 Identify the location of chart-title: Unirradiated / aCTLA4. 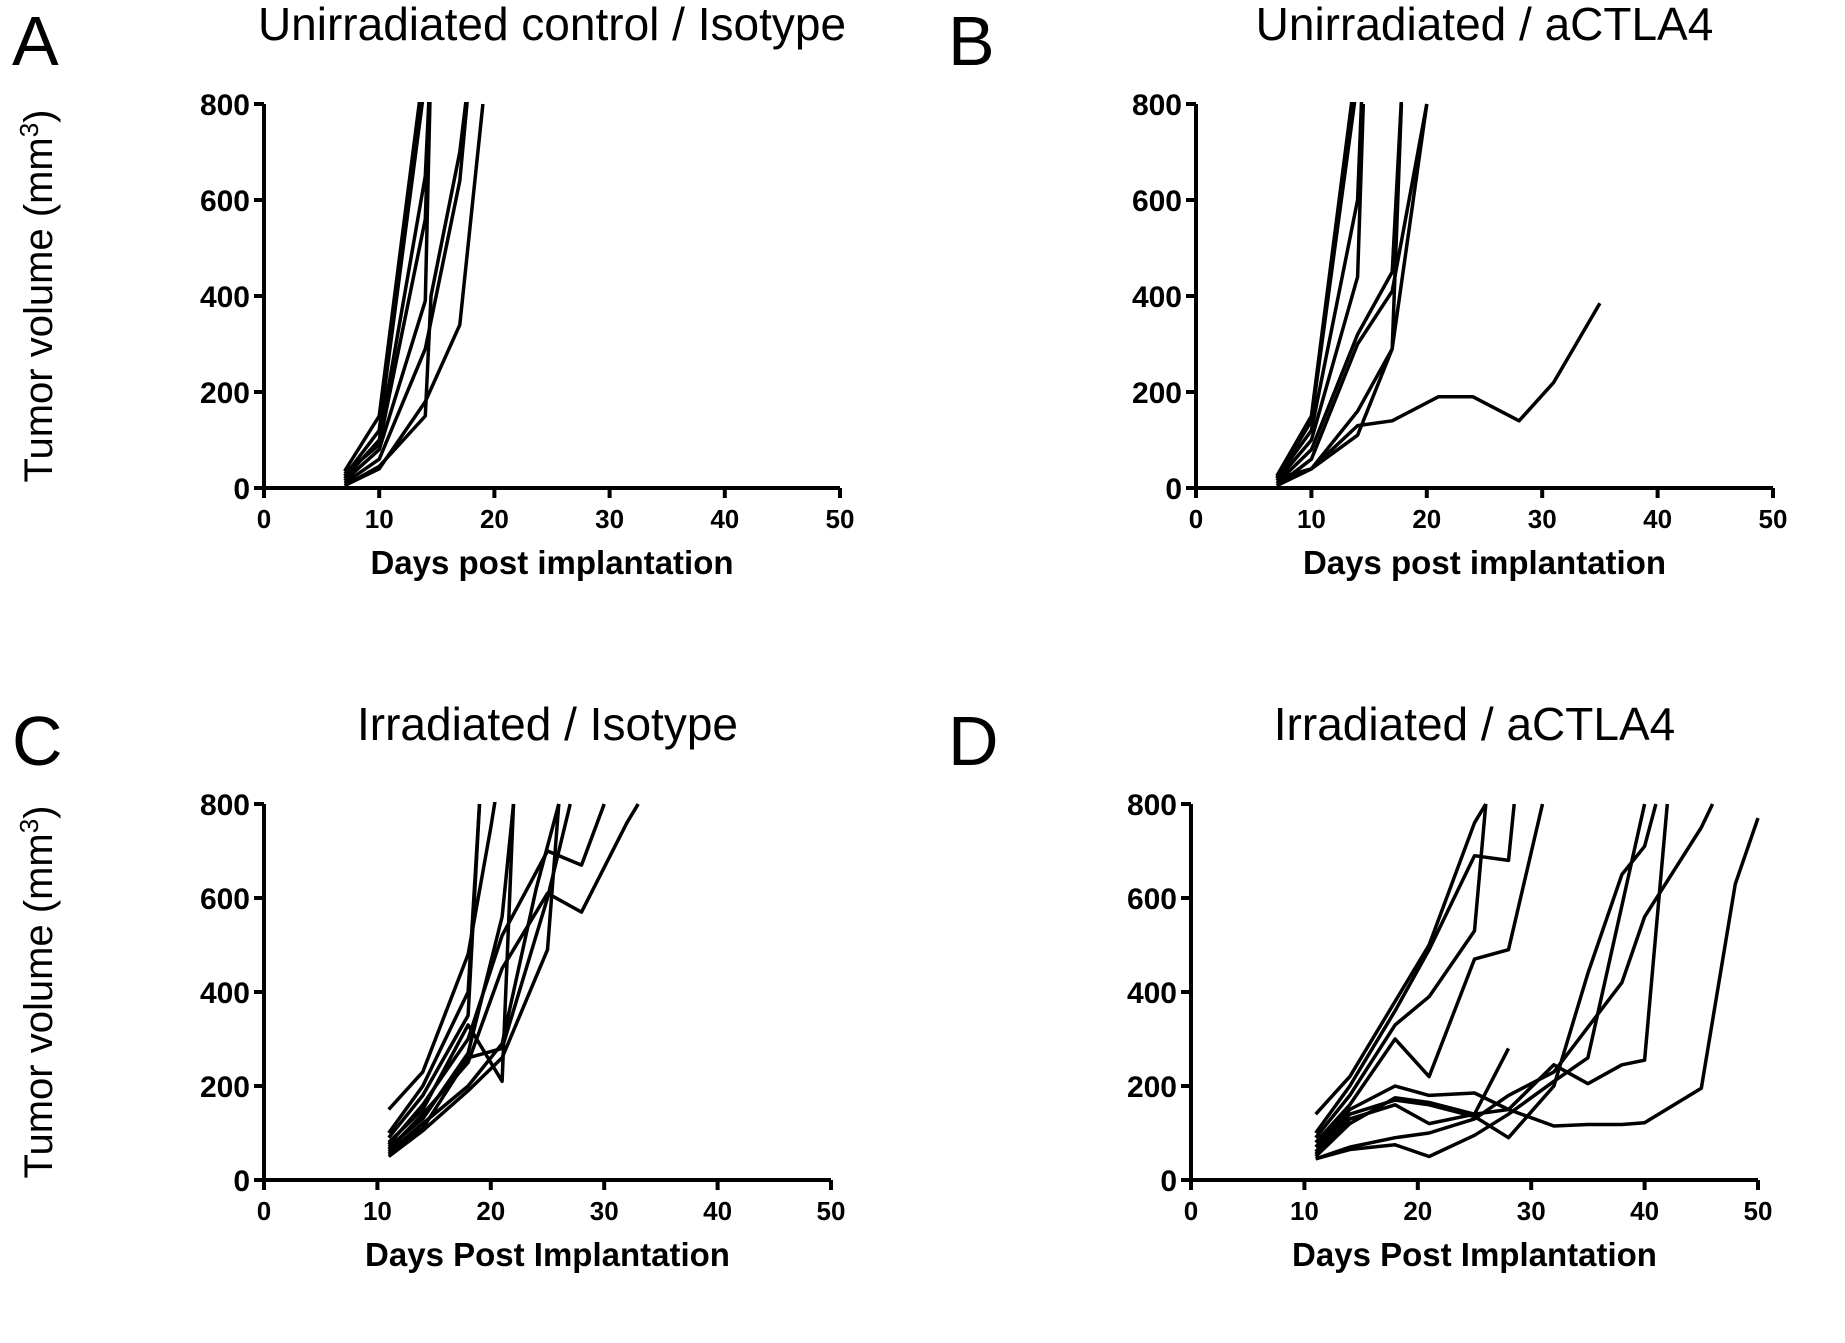
(1485, 25).